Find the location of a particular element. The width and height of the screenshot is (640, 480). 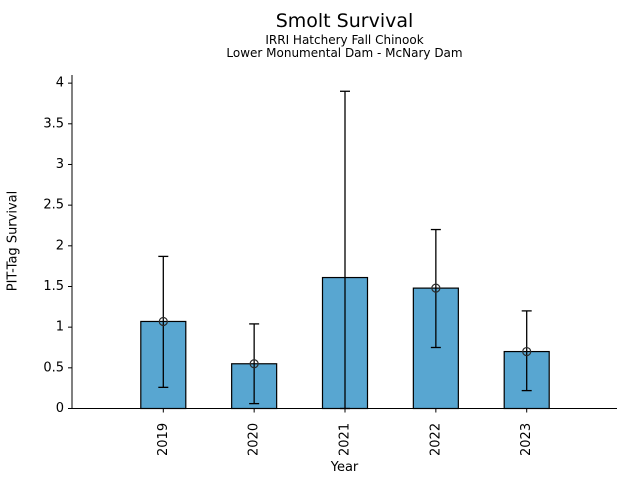

y-tick-label-3.5: 3.5 is located at coordinates (53, 123).